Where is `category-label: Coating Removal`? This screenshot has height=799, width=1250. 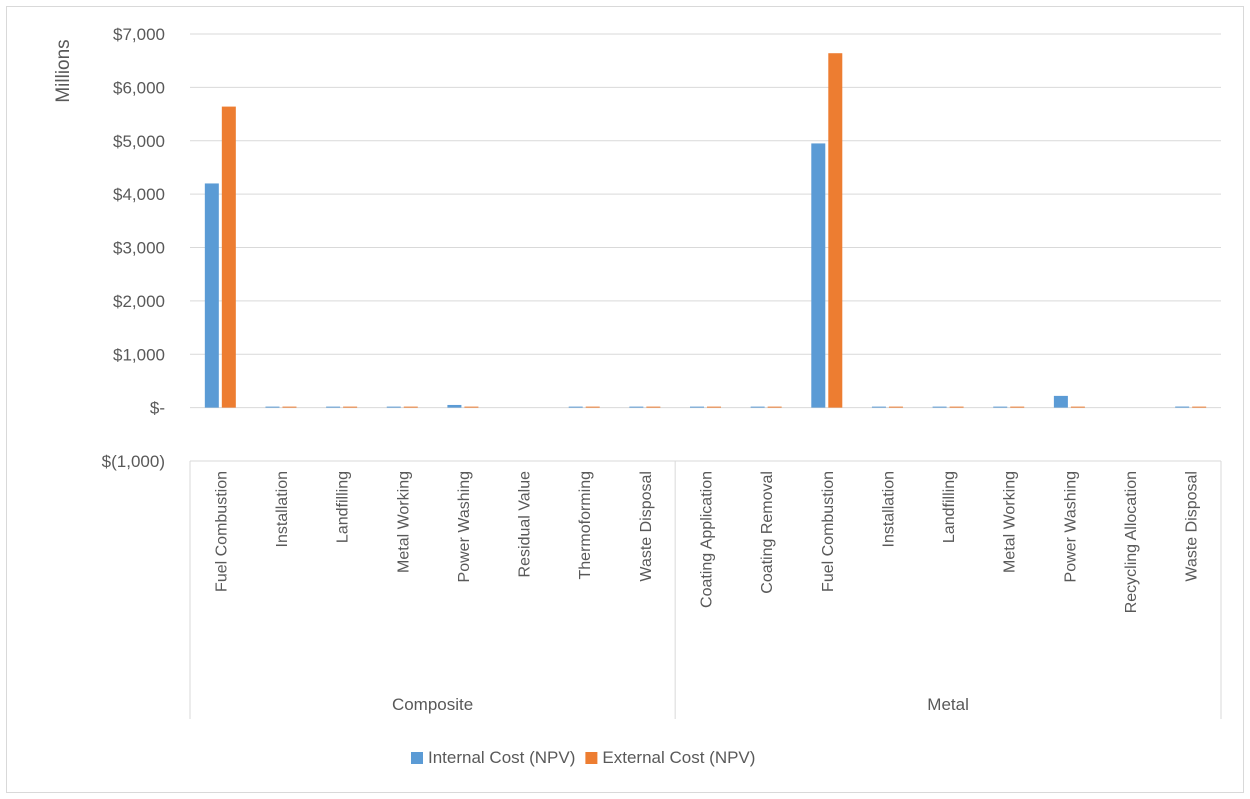
category-label: Coating Removal is located at coordinates (767, 532).